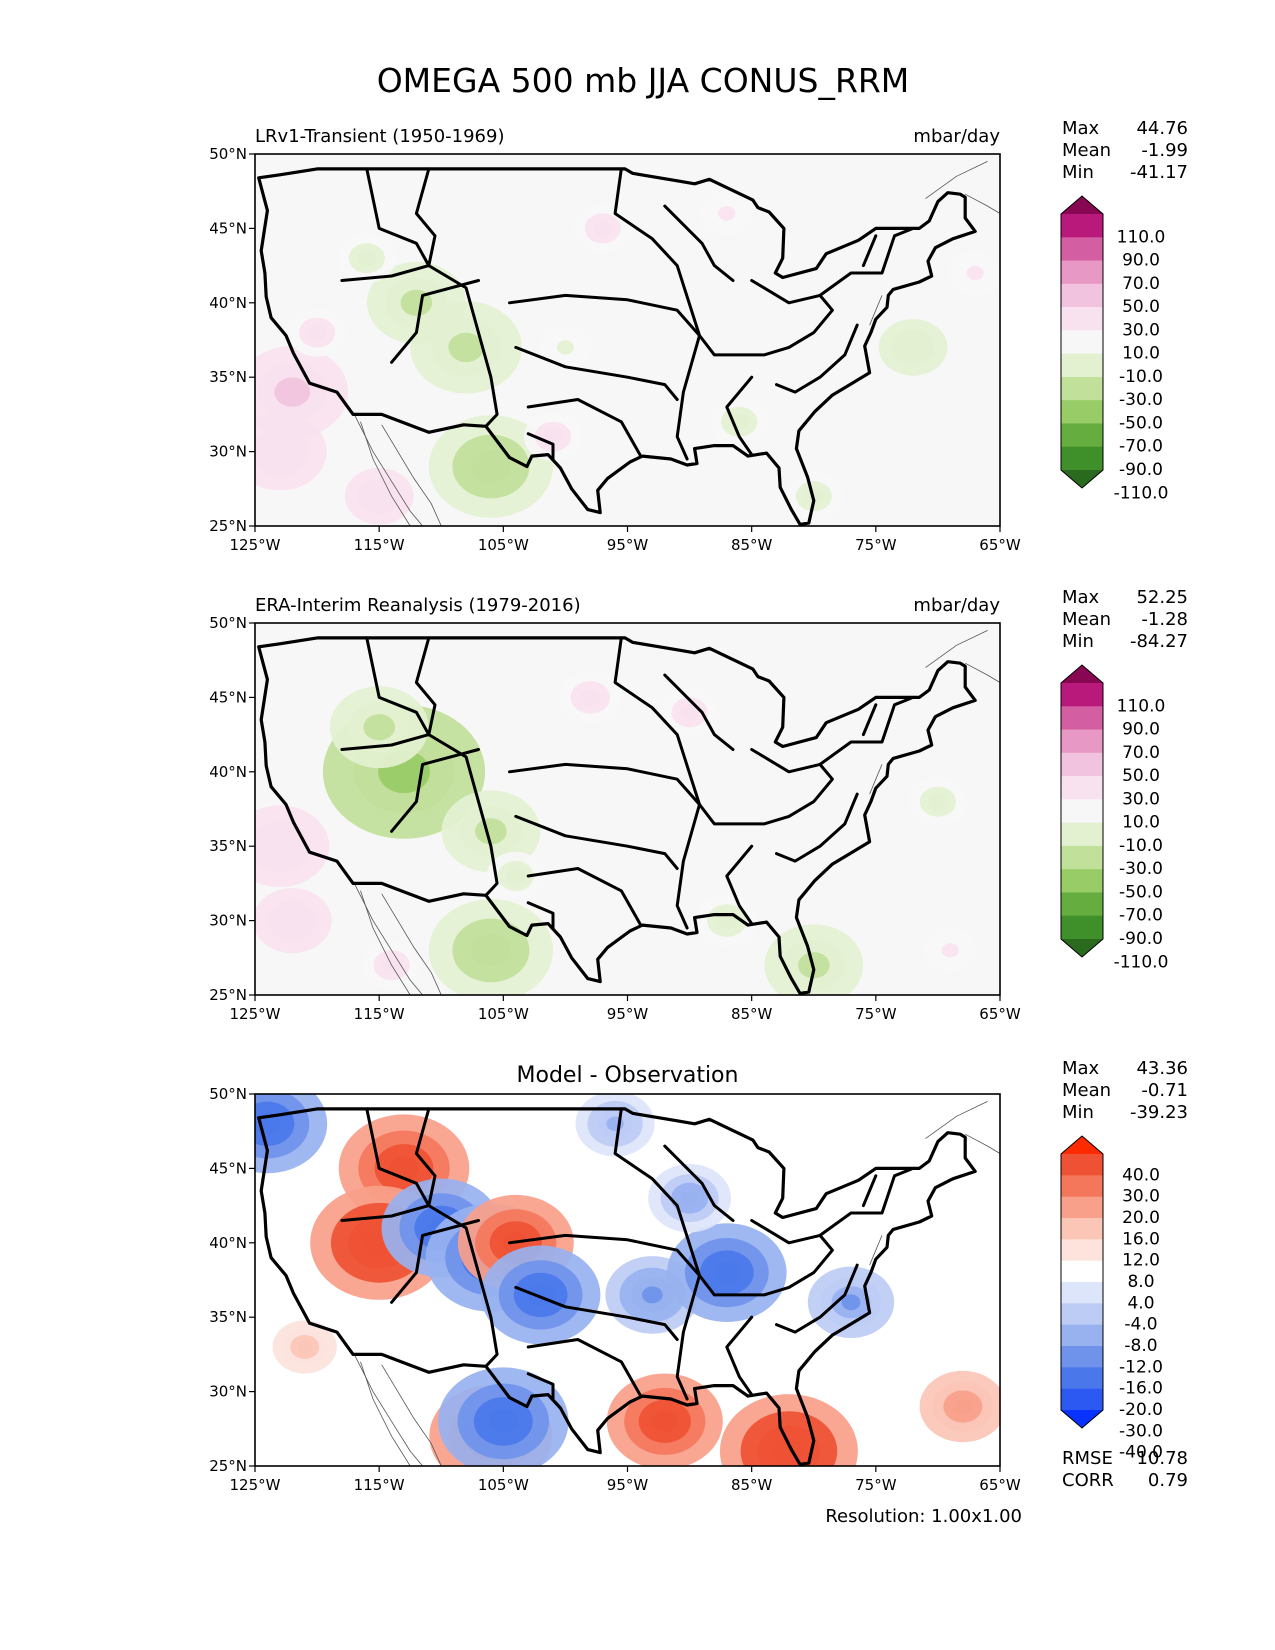 The width and height of the screenshot is (1275, 1650). Describe the element at coordinates (1087, 1458) in the screenshot. I see `stat-label-rmse: RMSE` at that location.